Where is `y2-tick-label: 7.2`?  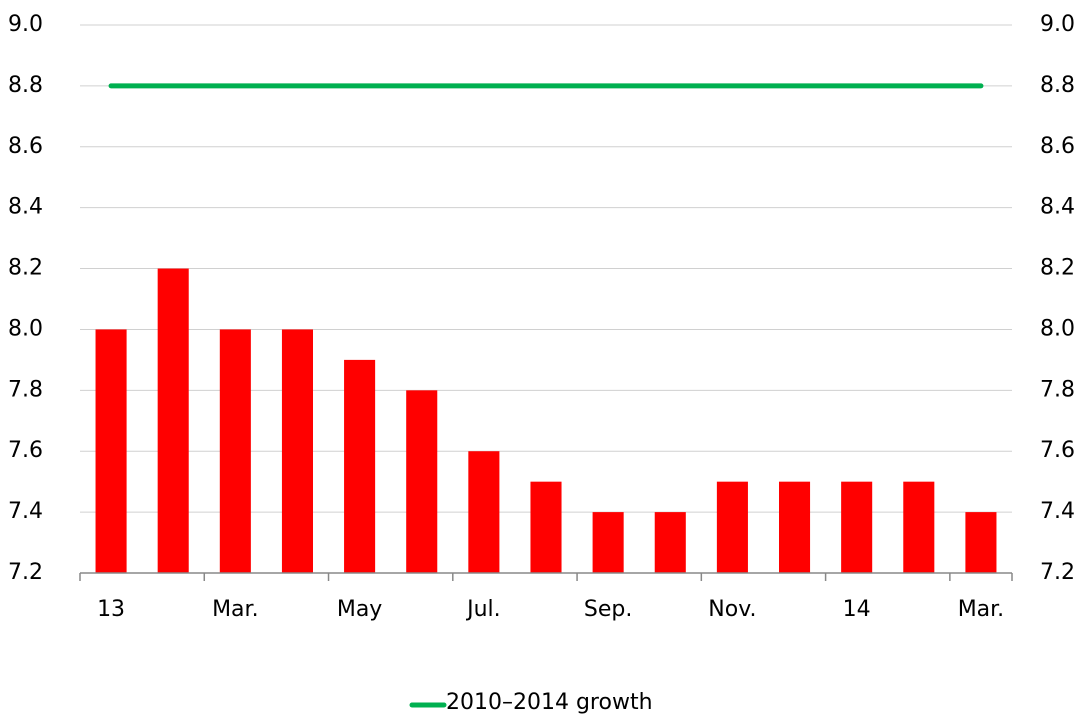 y2-tick-label: 7.2 is located at coordinates (1057, 572).